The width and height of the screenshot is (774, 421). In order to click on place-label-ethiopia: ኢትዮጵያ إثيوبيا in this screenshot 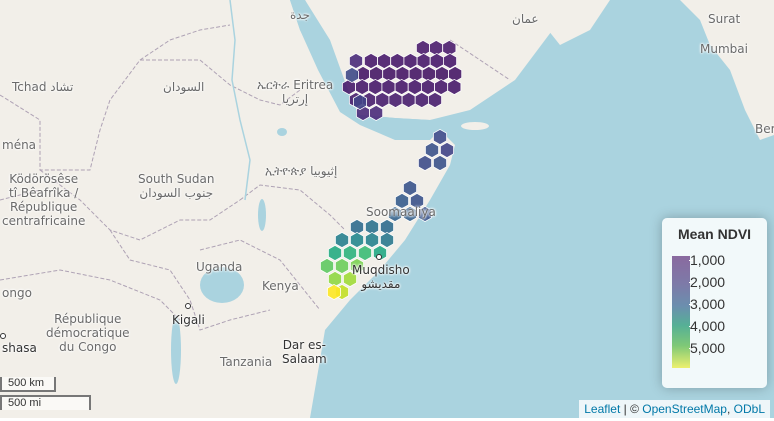, I will do `click(301, 171)`.